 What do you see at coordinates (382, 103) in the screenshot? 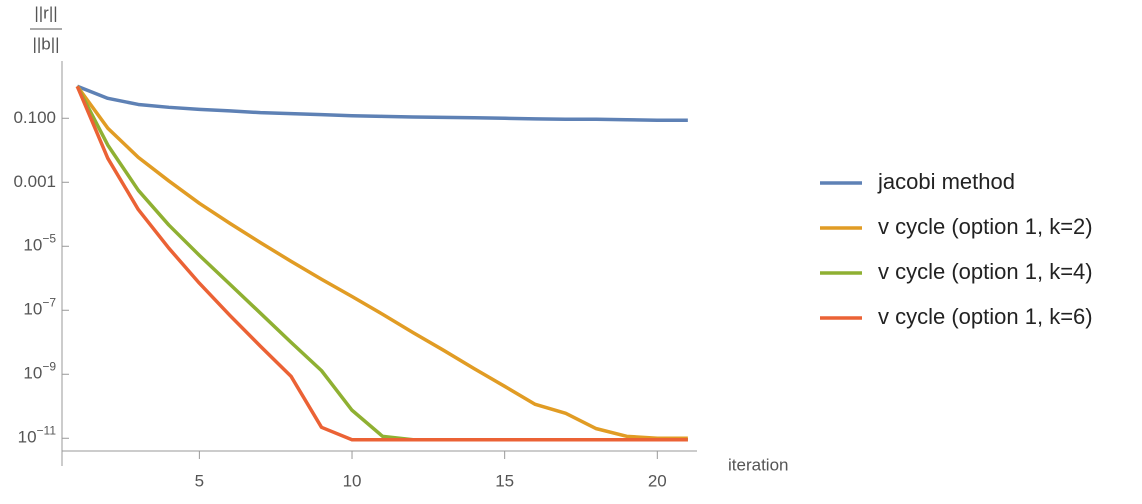
I see `series-line` at bounding box center [382, 103].